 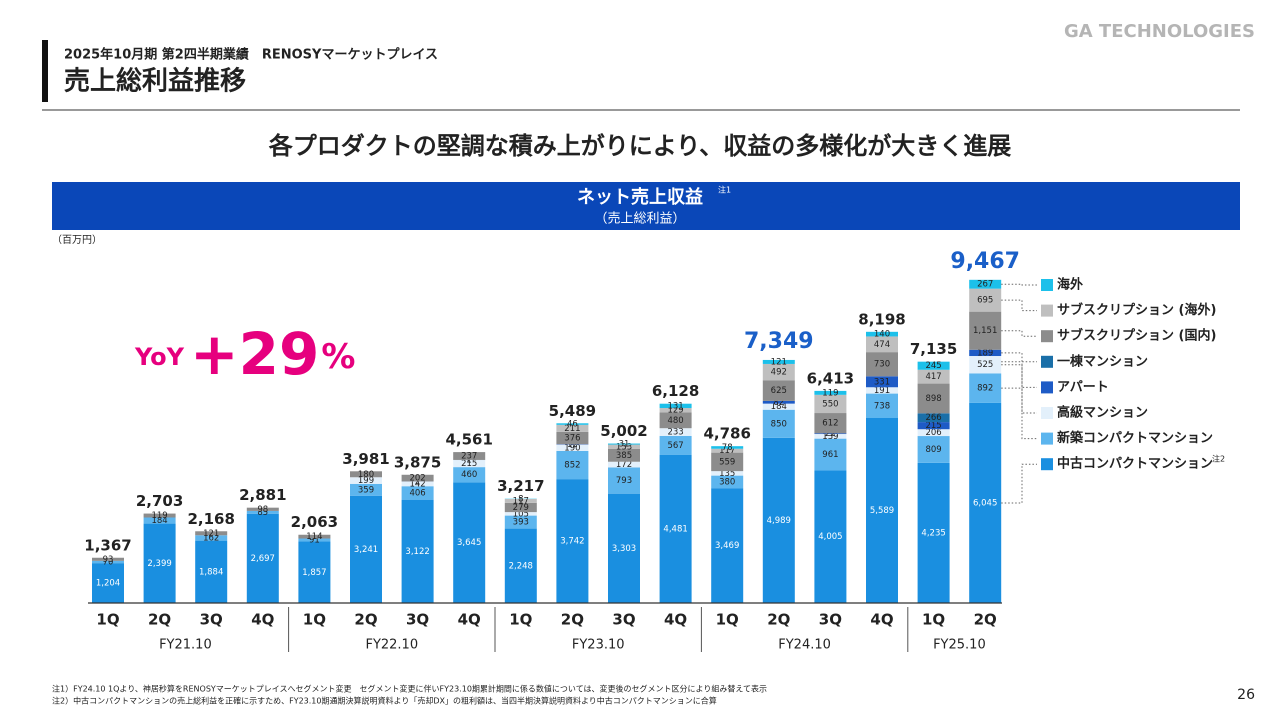 I want to click on page-number: 26, so click(x=1246, y=695).